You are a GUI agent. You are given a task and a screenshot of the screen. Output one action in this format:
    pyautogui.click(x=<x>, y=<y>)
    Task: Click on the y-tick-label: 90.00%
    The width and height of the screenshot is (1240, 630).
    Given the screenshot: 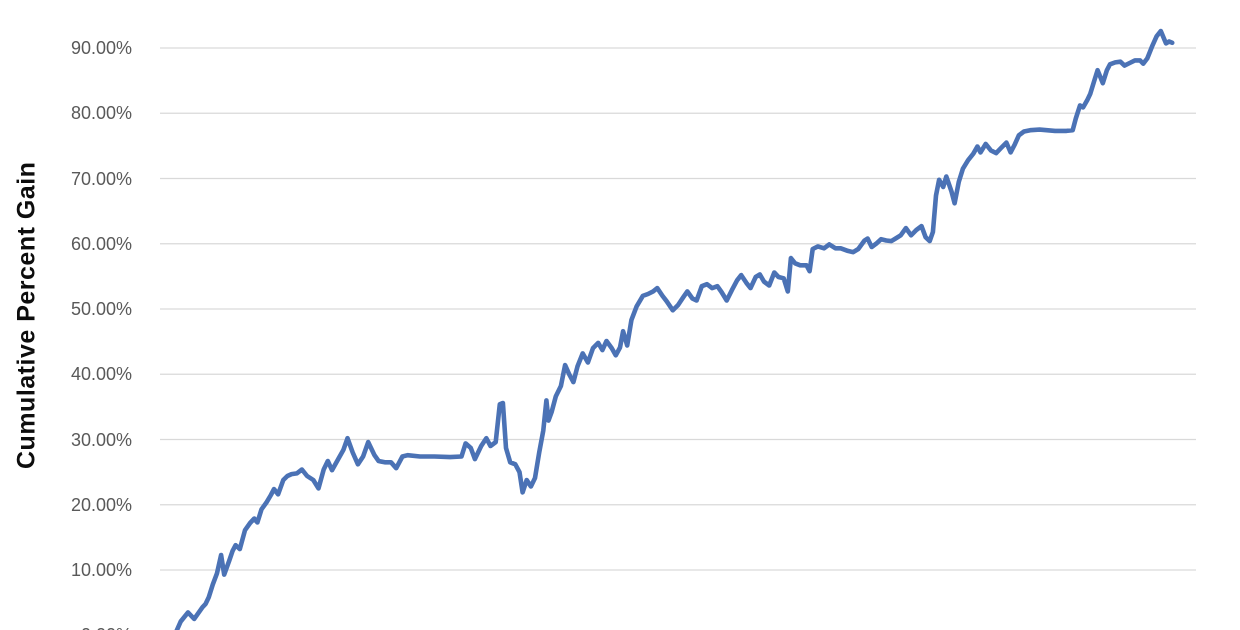 What is the action you would take?
    pyautogui.click(x=101, y=48)
    